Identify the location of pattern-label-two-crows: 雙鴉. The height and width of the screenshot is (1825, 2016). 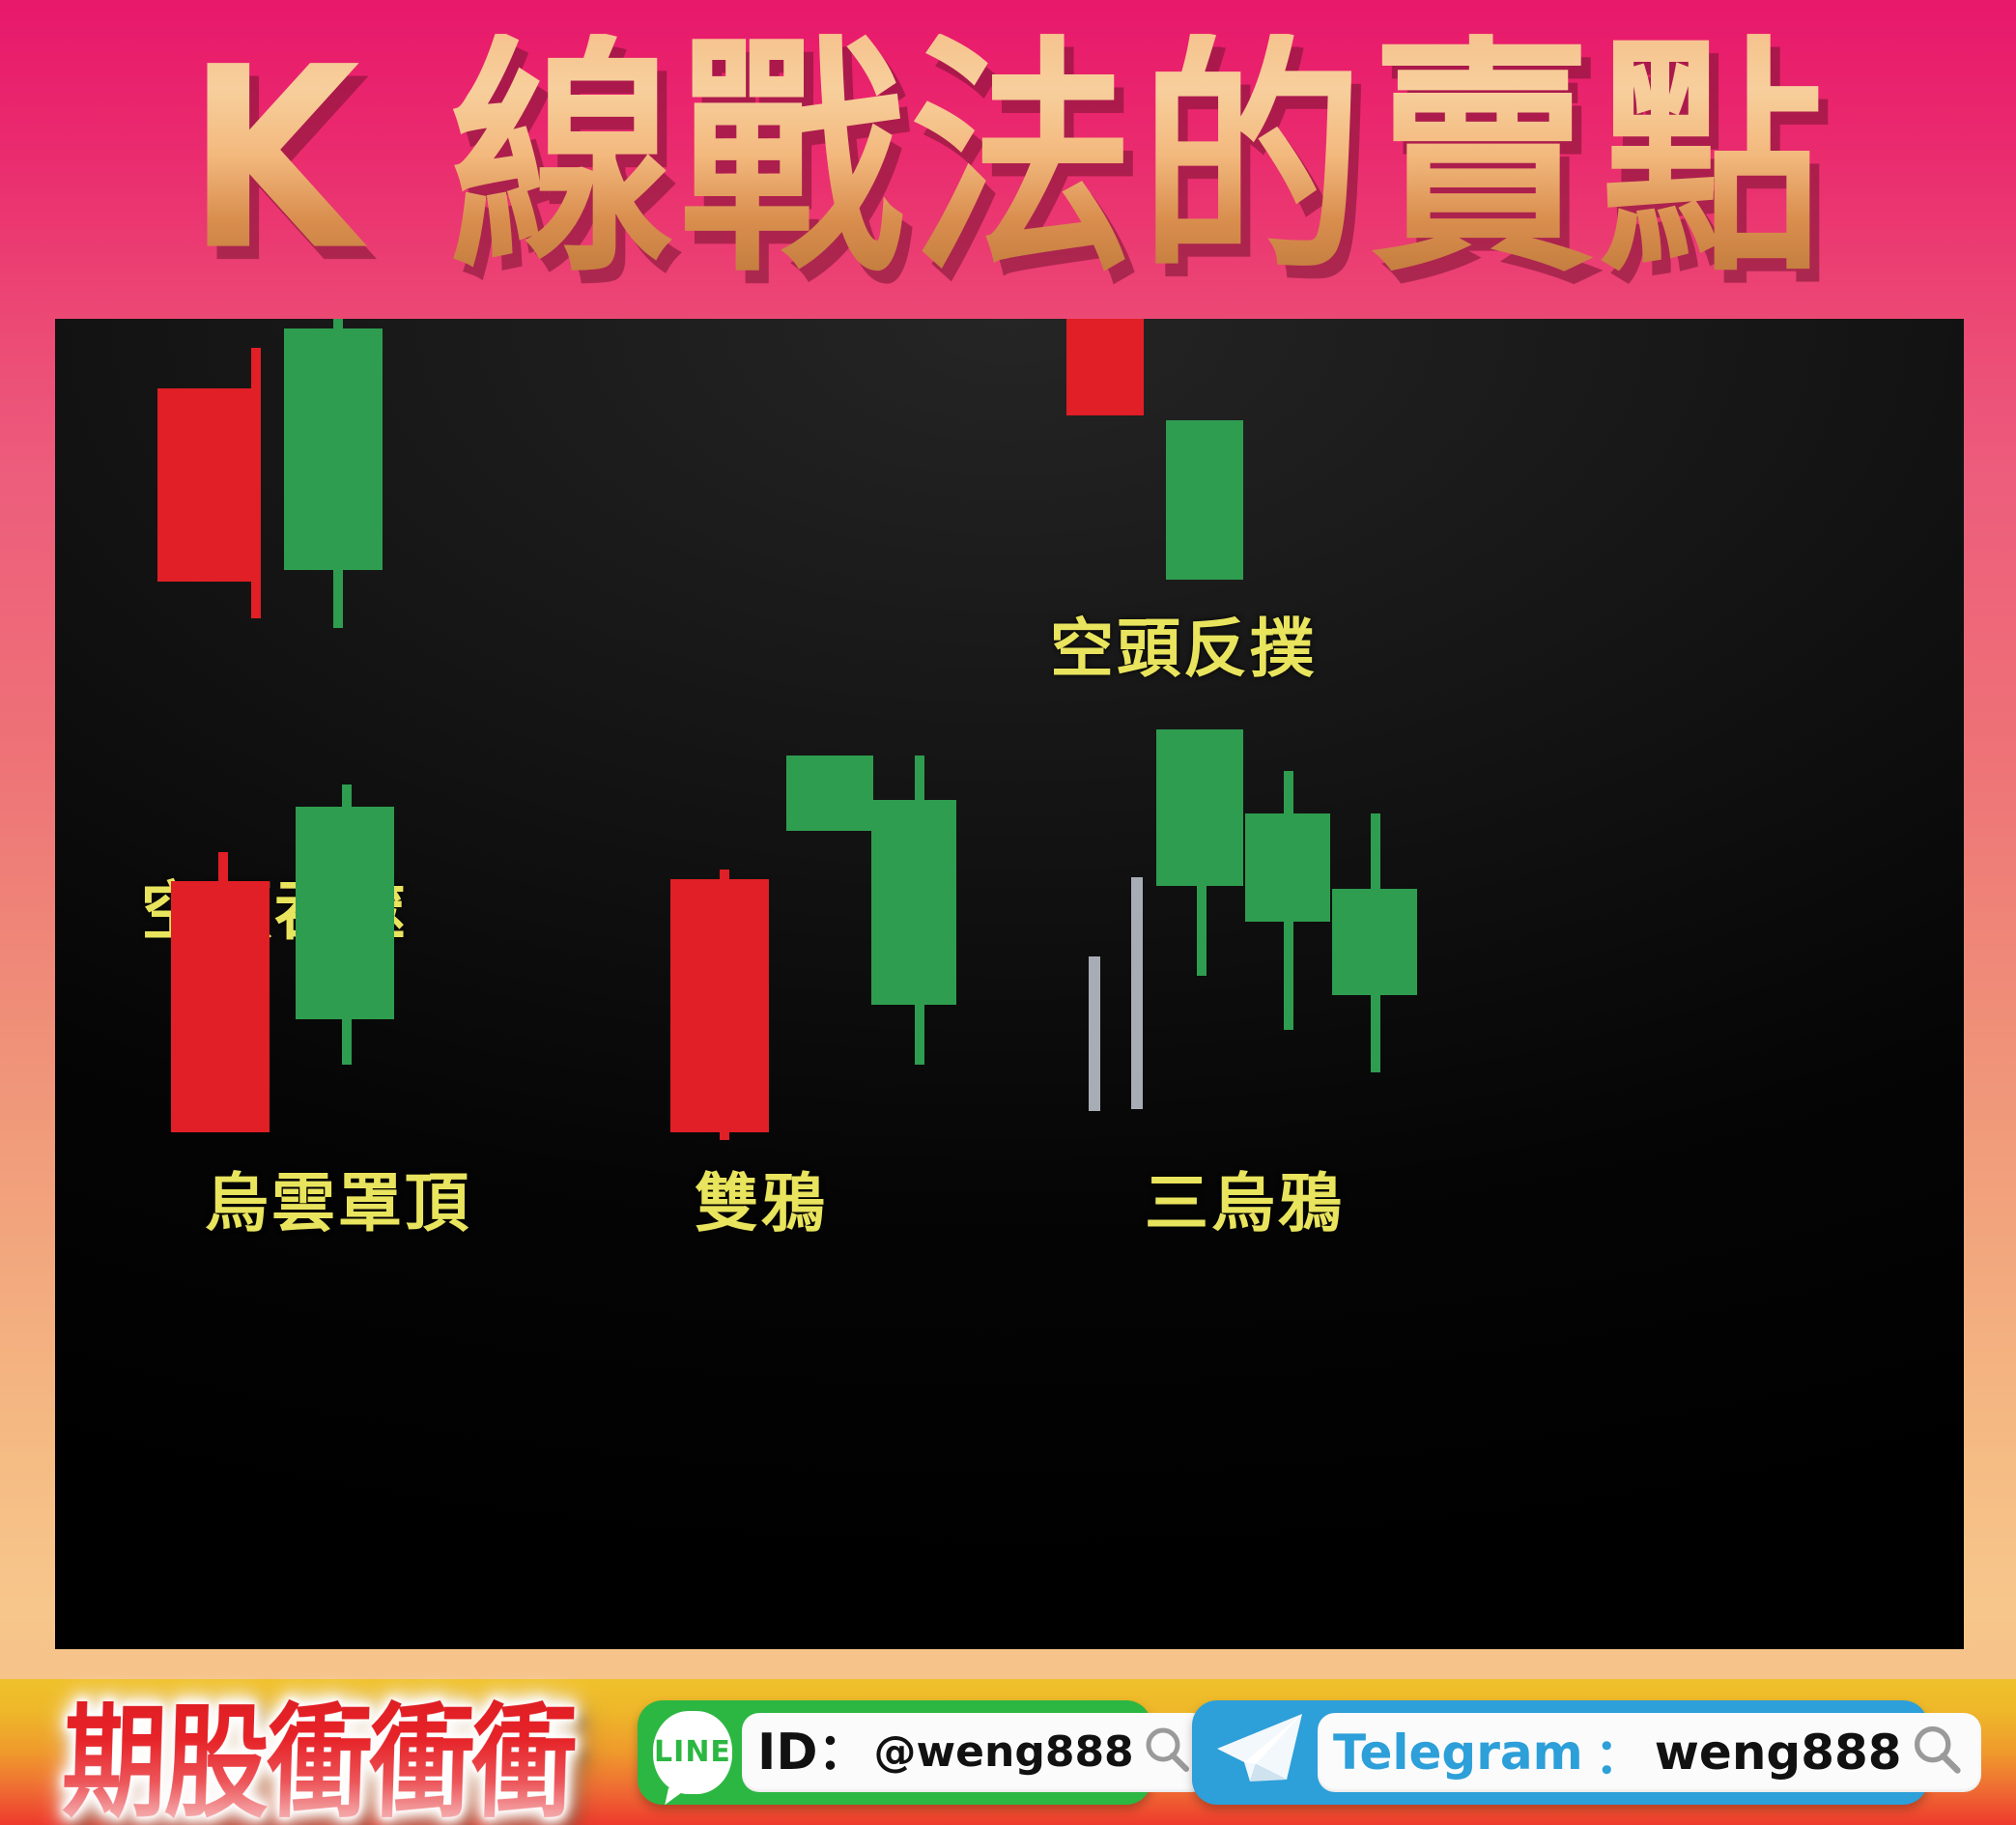
(761, 1203).